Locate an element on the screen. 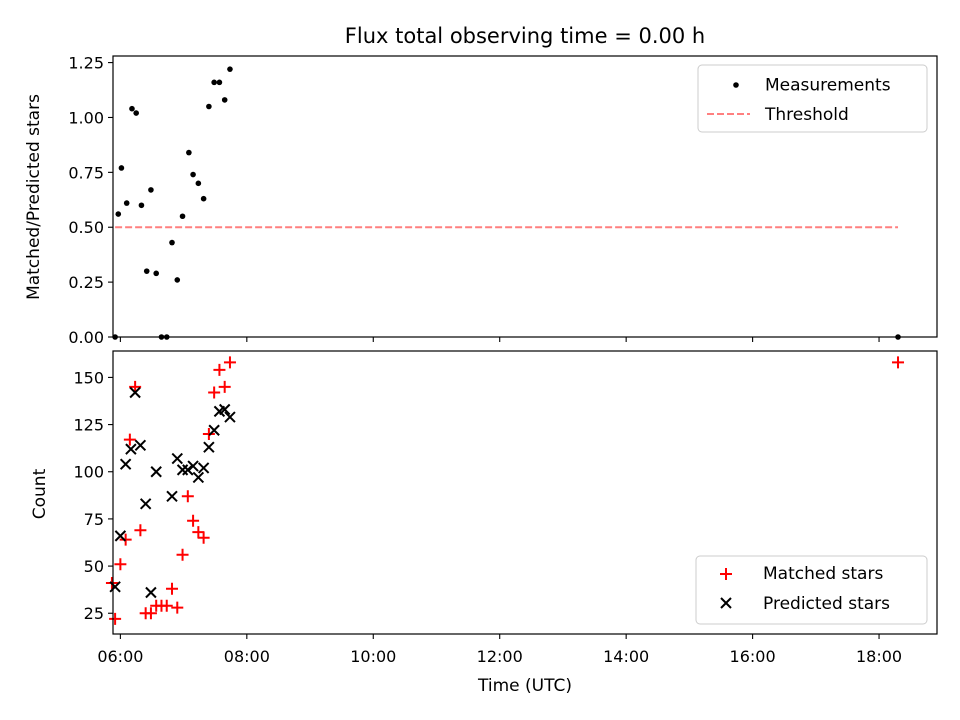 The height and width of the screenshot is (720, 960). y-tick-label: 1.25 is located at coordinates (86, 63).